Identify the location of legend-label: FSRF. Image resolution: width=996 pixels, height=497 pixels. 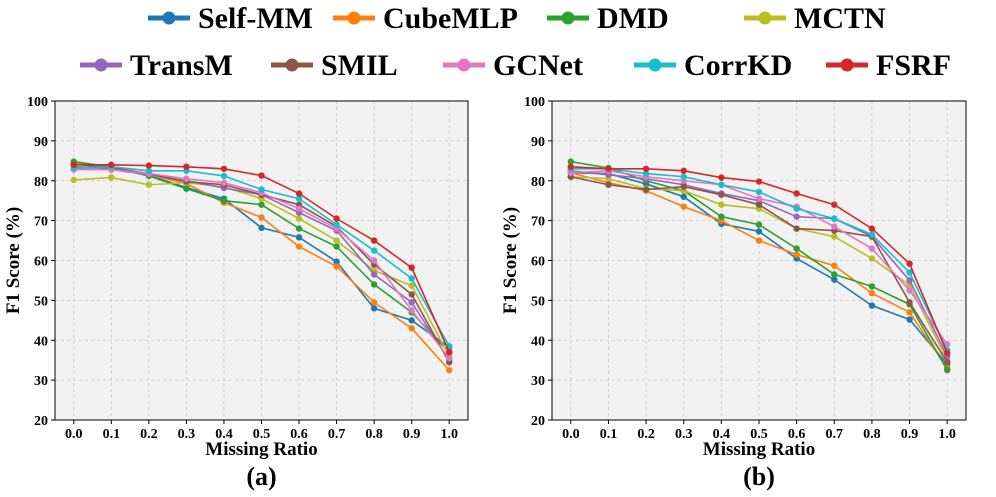
(913, 65).